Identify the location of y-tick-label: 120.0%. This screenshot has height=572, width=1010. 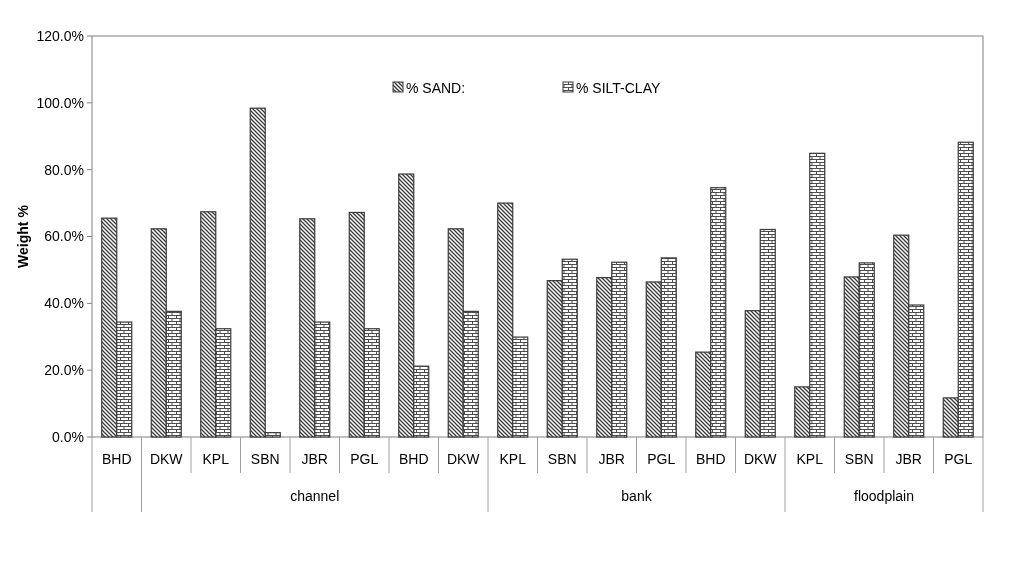
(60, 35).